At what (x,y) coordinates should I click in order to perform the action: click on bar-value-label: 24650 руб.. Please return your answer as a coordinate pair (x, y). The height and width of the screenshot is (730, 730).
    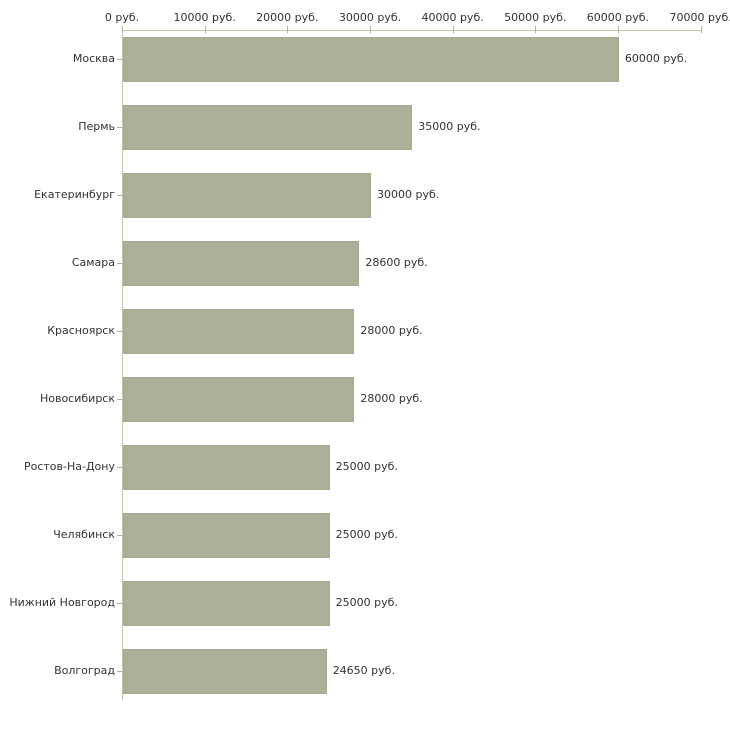
    Looking at the image, I should click on (363, 670).